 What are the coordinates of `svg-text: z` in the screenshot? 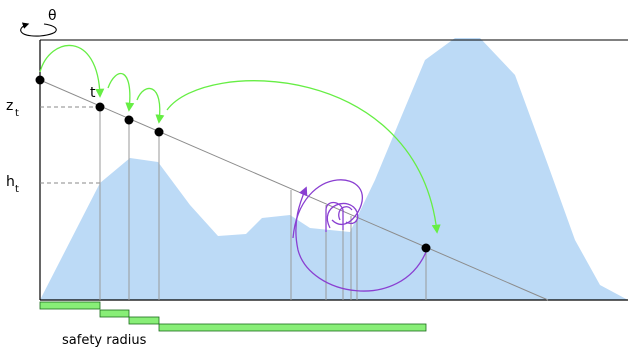 It's located at (9, 106).